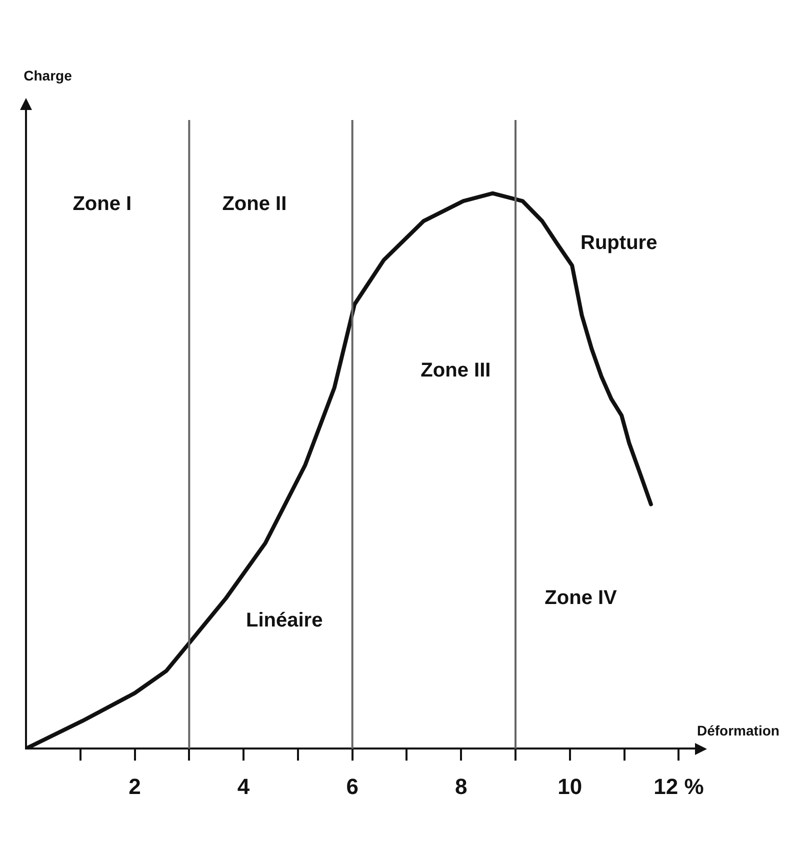 Image resolution: width=800 pixels, height=865 pixels. Describe the element at coordinates (679, 786) in the screenshot. I see `x-tick-label: 12 %` at that location.